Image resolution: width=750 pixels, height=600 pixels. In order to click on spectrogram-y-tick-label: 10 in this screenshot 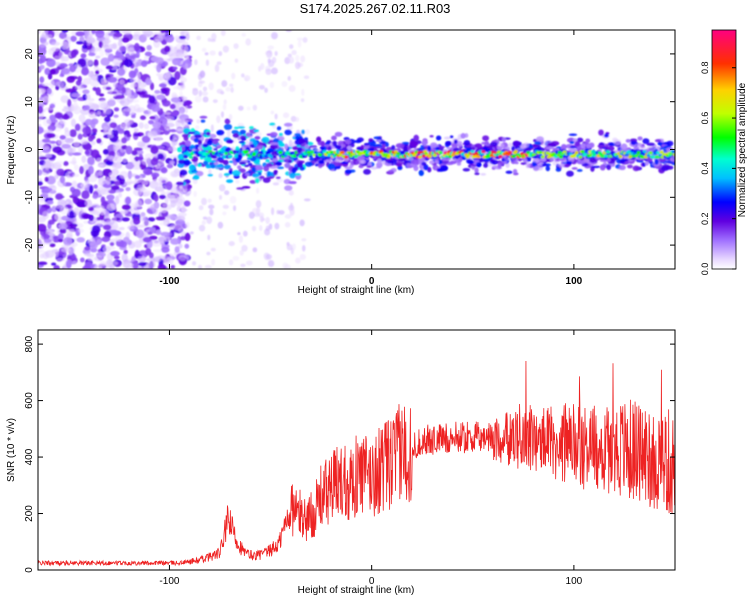, I will do `click(29, 102)`.